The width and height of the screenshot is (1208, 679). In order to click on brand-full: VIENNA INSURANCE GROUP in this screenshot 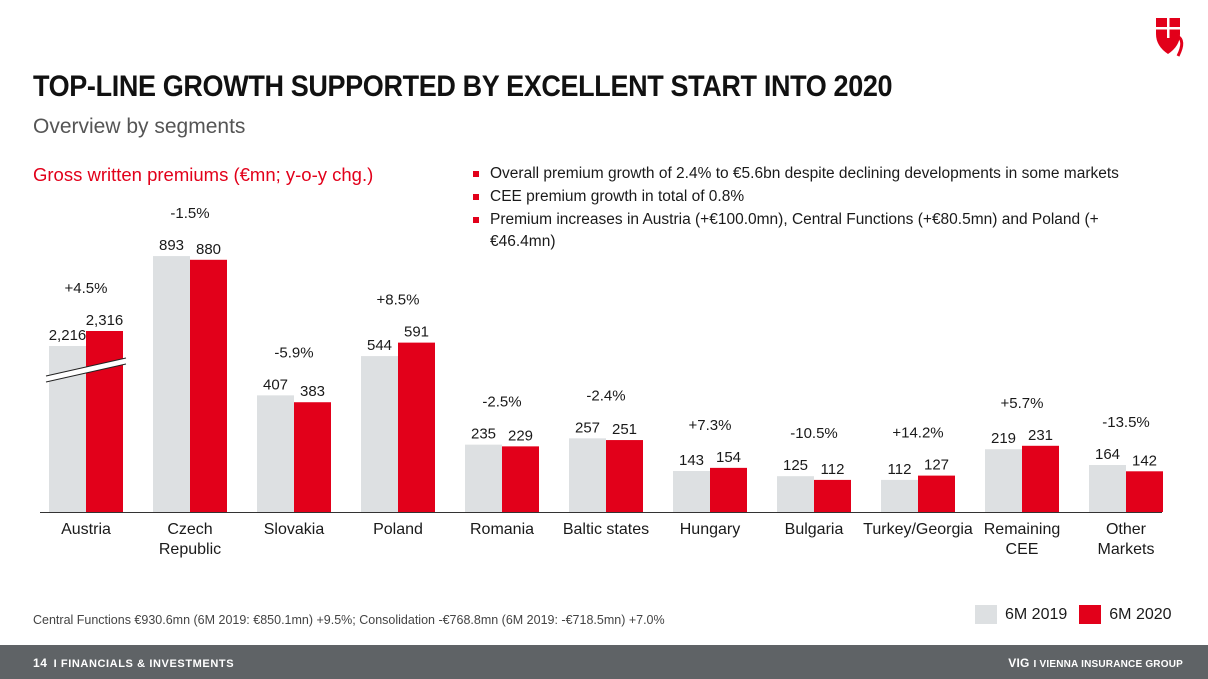, I will do `click(1111, 664)`.